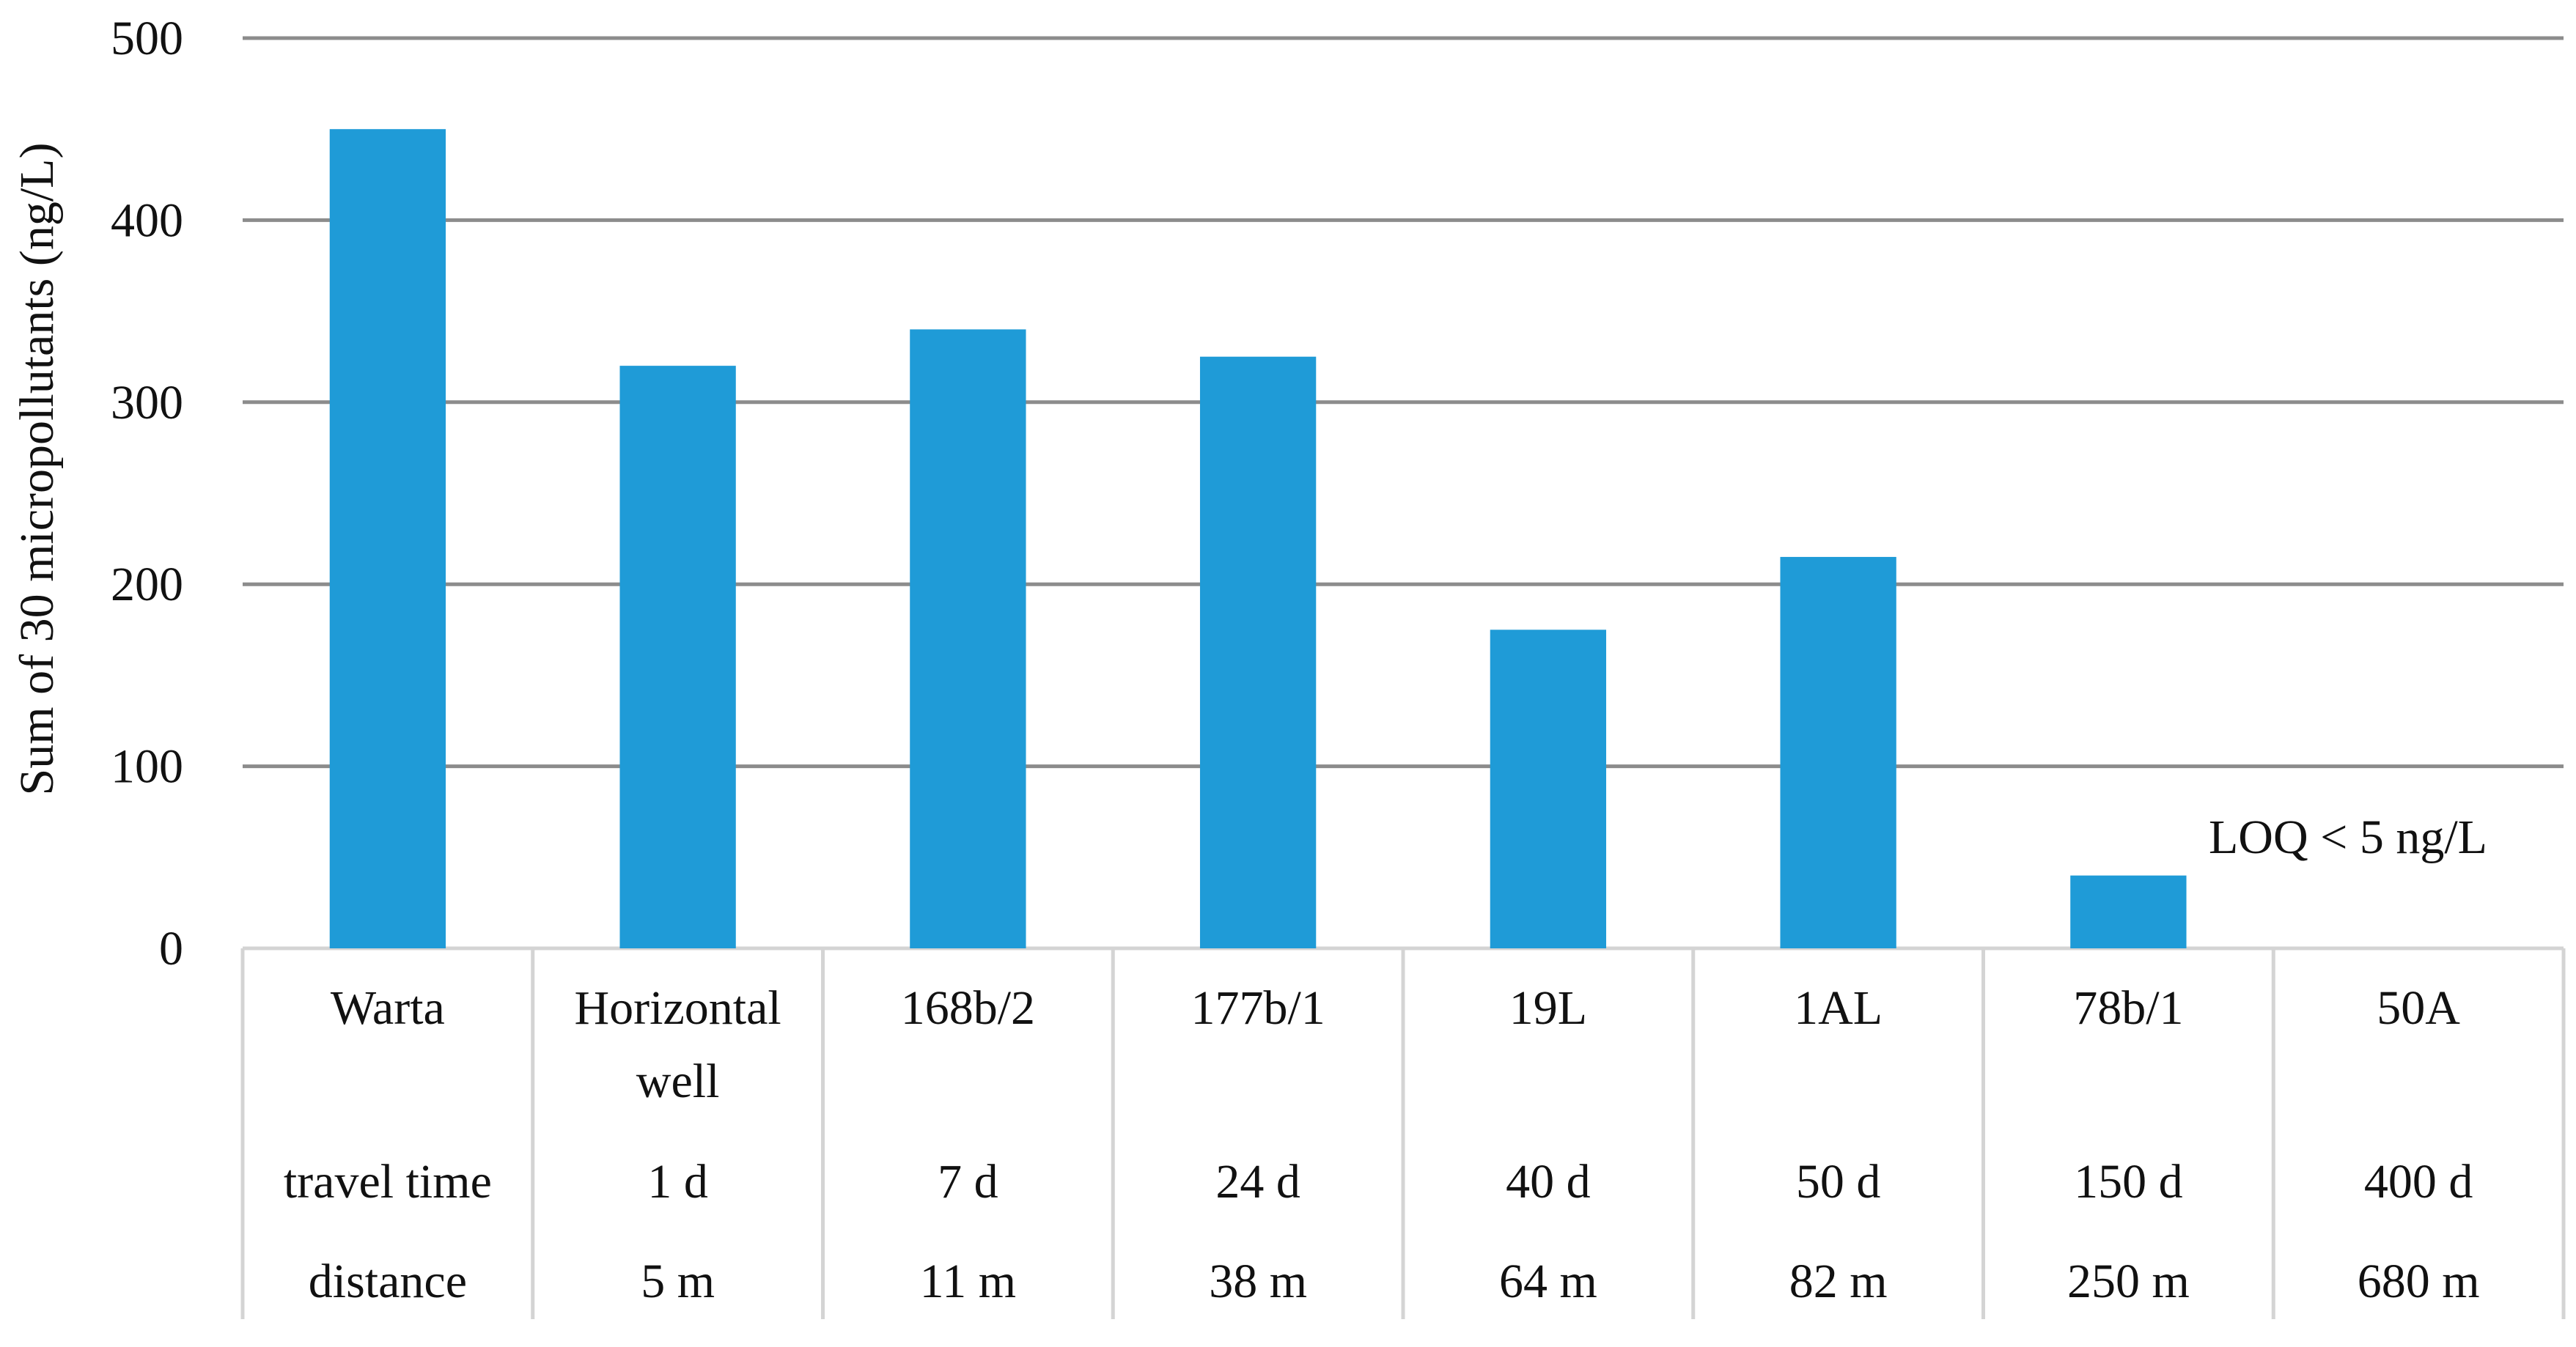 Image resolution: width=2576 pixels, height=1347 pixels. Describe the element at coordinates (147, 584) in the screenshot. I see `y-tick-label: 200` at that location.